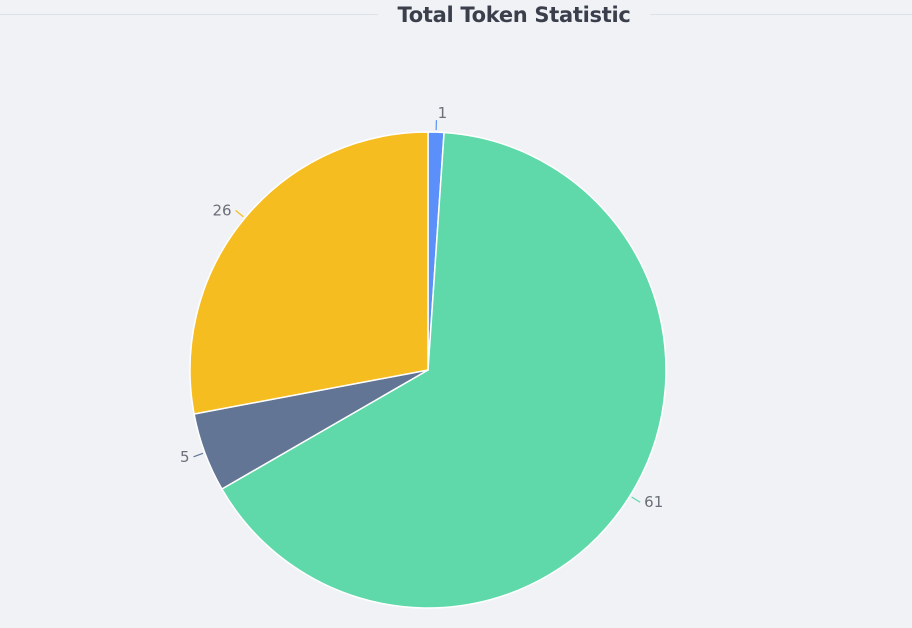  What do you see at coordinates (185, 457) in the screenshot?
I see `data-label-5: 5` at bounding box center [185, 457].